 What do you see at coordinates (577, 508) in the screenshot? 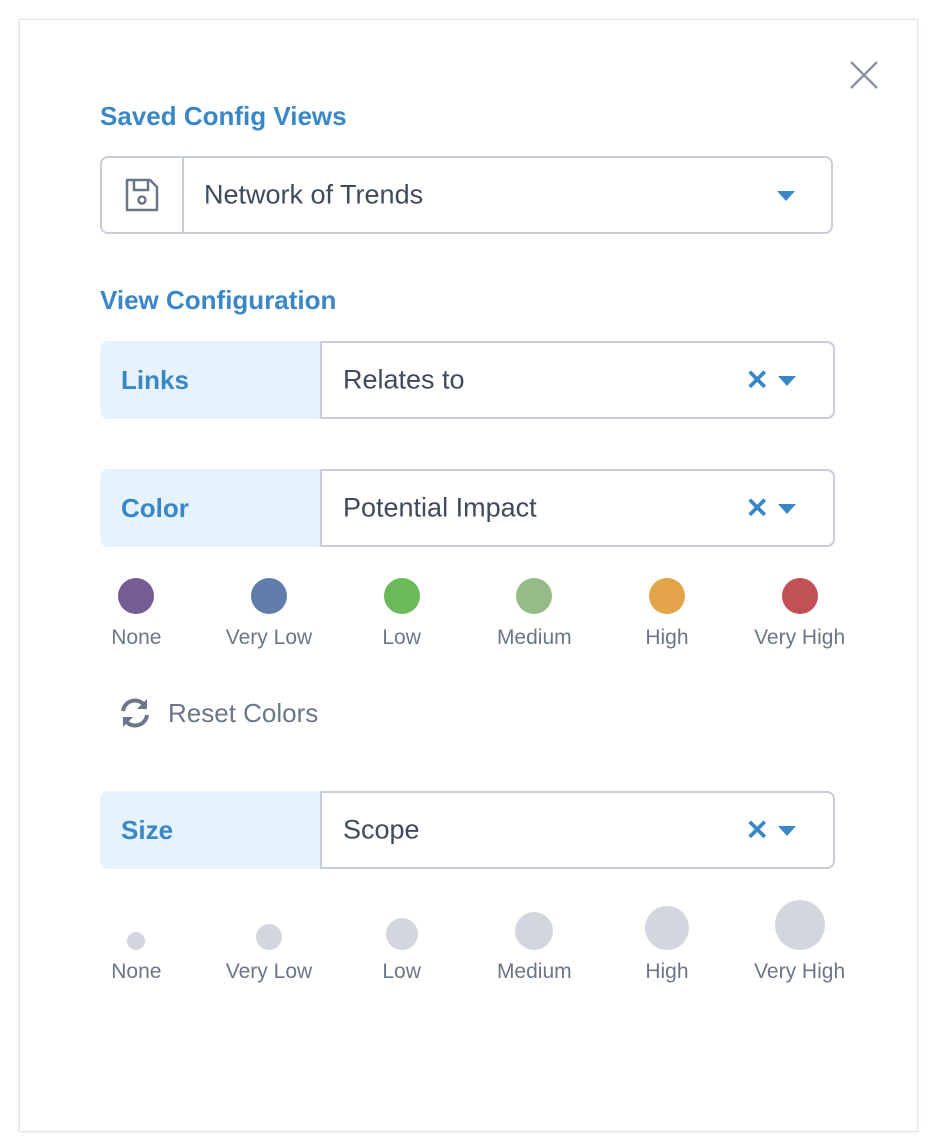
I see `color-dropdown: Potential Impact ✕` at bounding box center [577, 508].